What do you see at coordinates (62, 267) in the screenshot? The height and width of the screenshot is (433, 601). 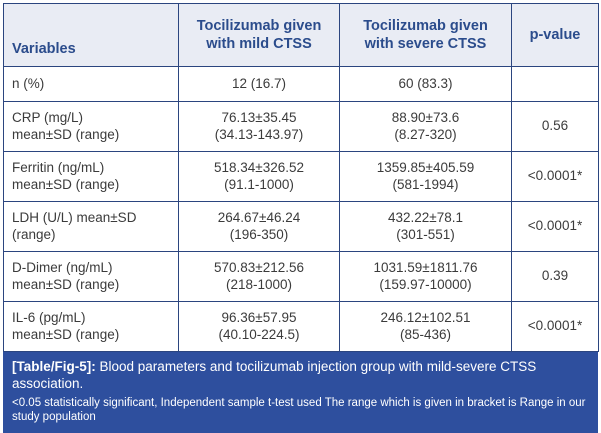 I see `cell-variable-line1: D-Dimer (ng/mL)` at bounding box center [62, 267].